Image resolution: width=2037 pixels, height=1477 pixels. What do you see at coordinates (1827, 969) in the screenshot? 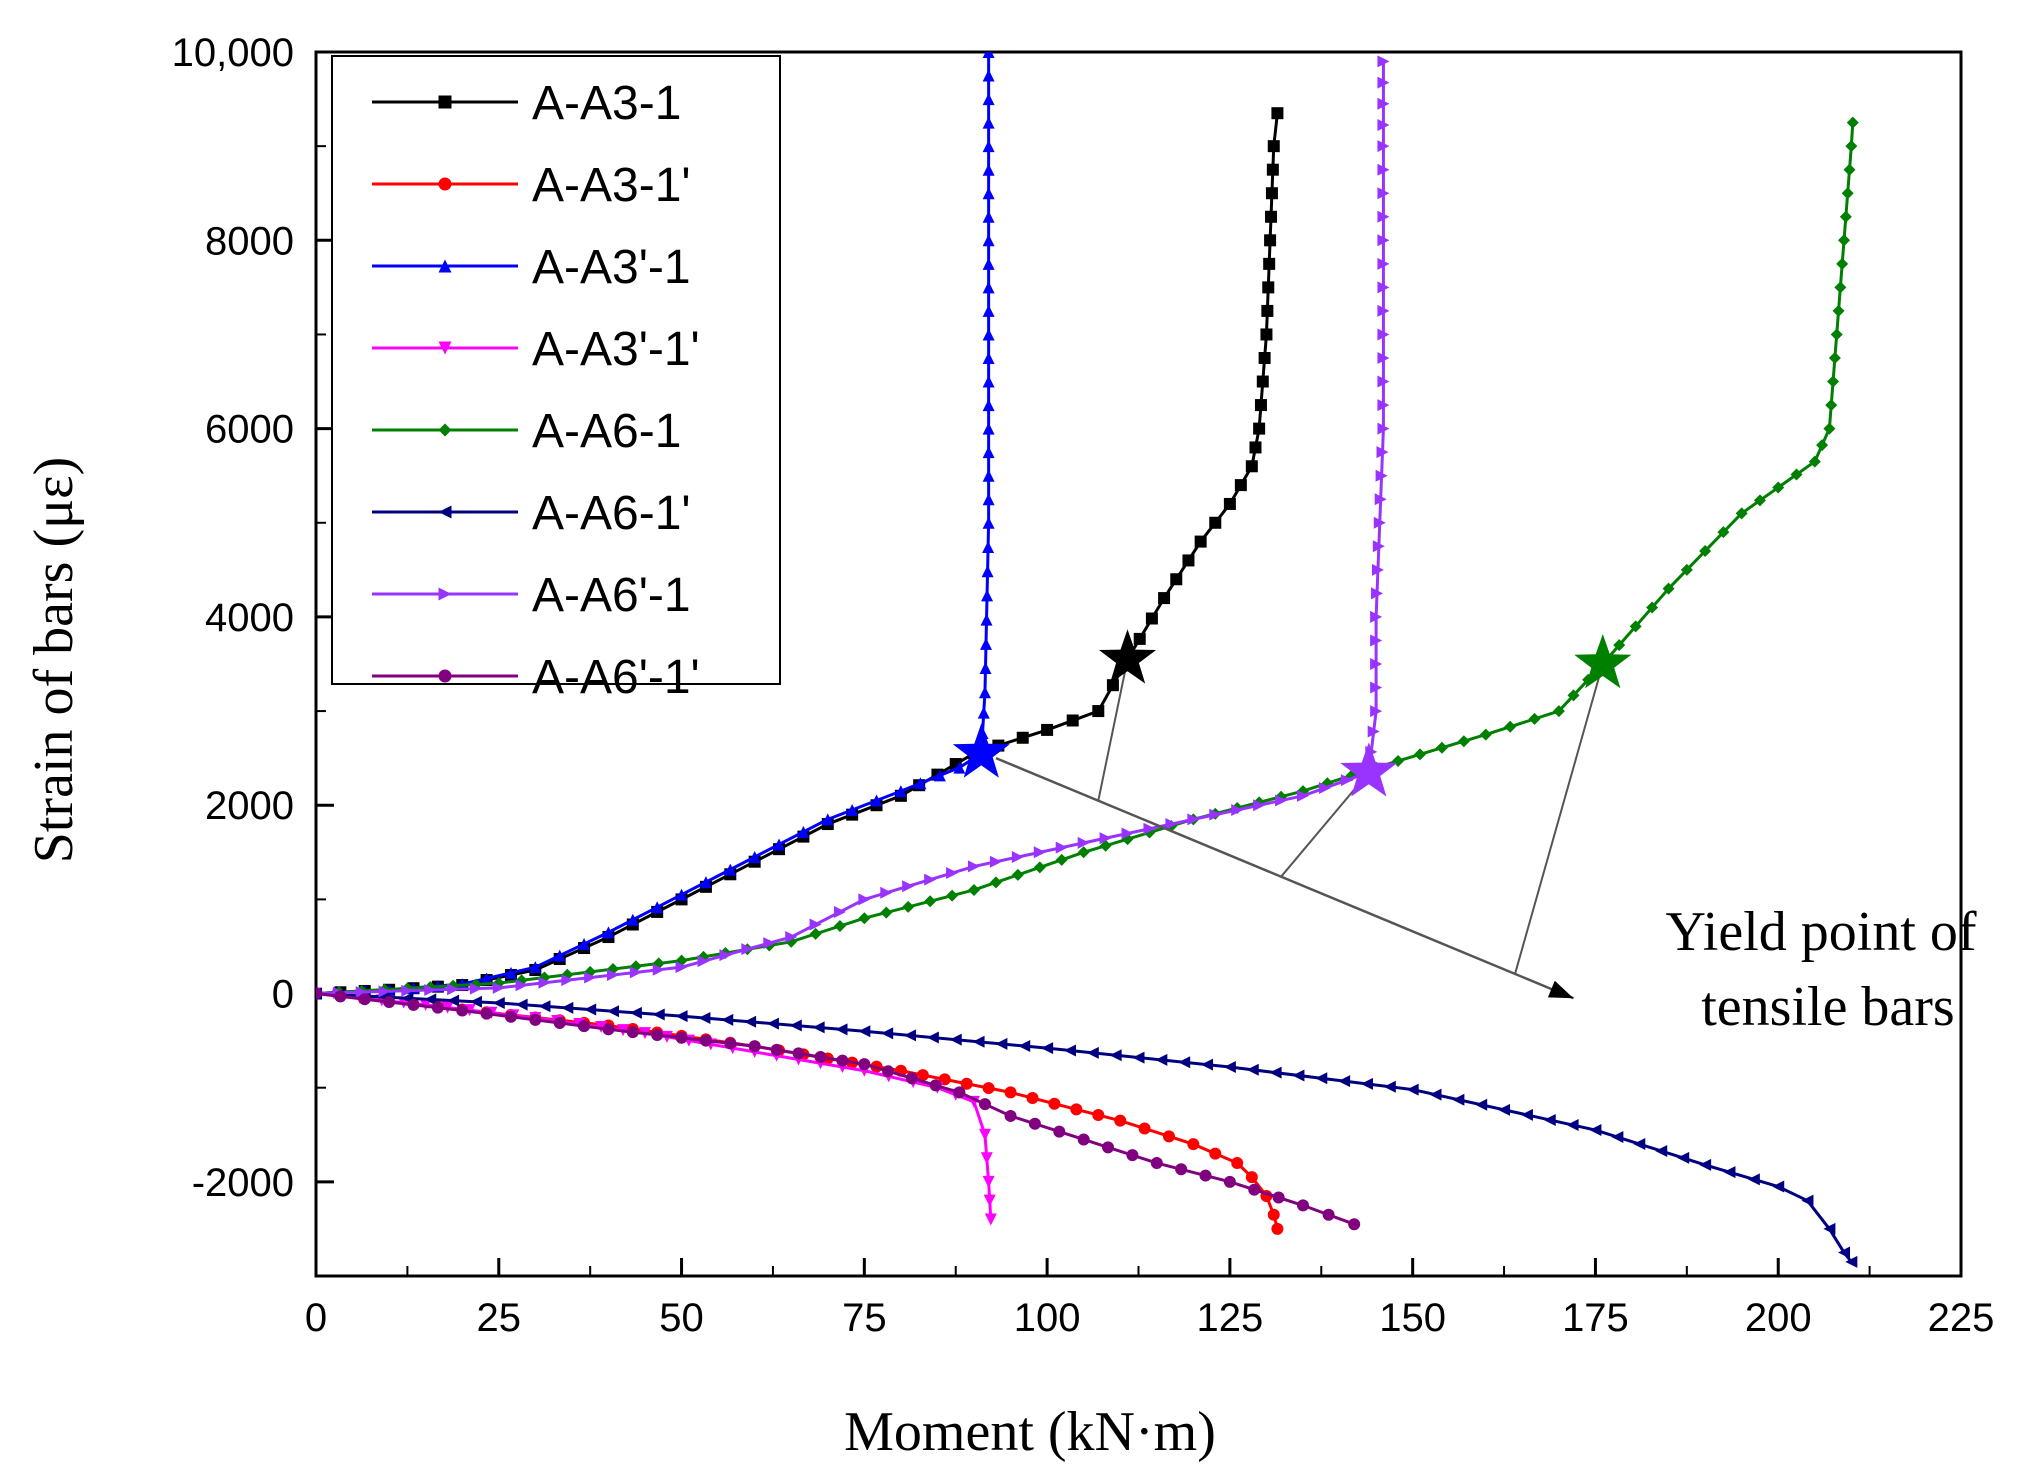
I see `annotation-text: Yield point of tensile bars` at bounding box center [1827, 969].